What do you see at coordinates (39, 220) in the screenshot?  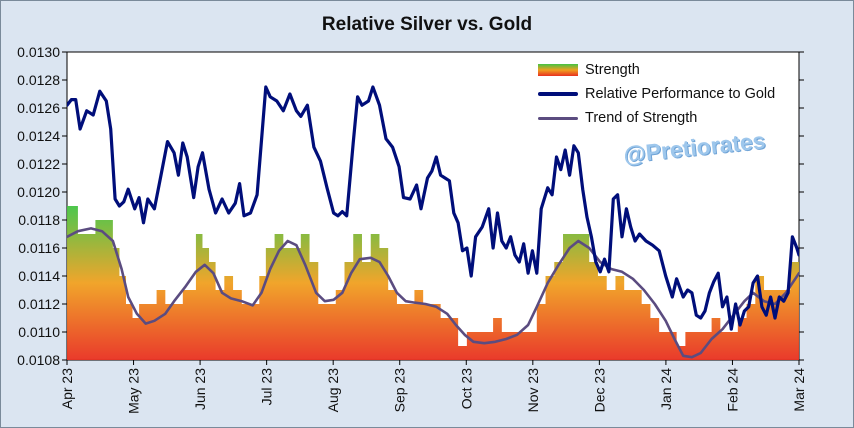 I see `y-tick-label: 0.0118` at bounding box center [39, 220].